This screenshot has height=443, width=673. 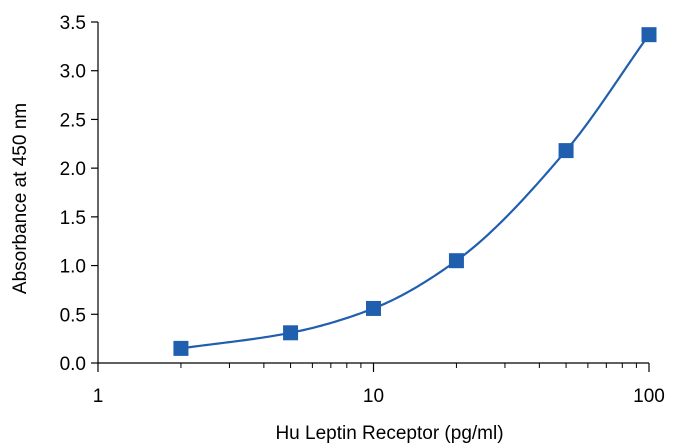 What do you see at coordinates (98, 396) in the screenshot?
I see `x-tick-label: 1` at bounding box center [98, 396].